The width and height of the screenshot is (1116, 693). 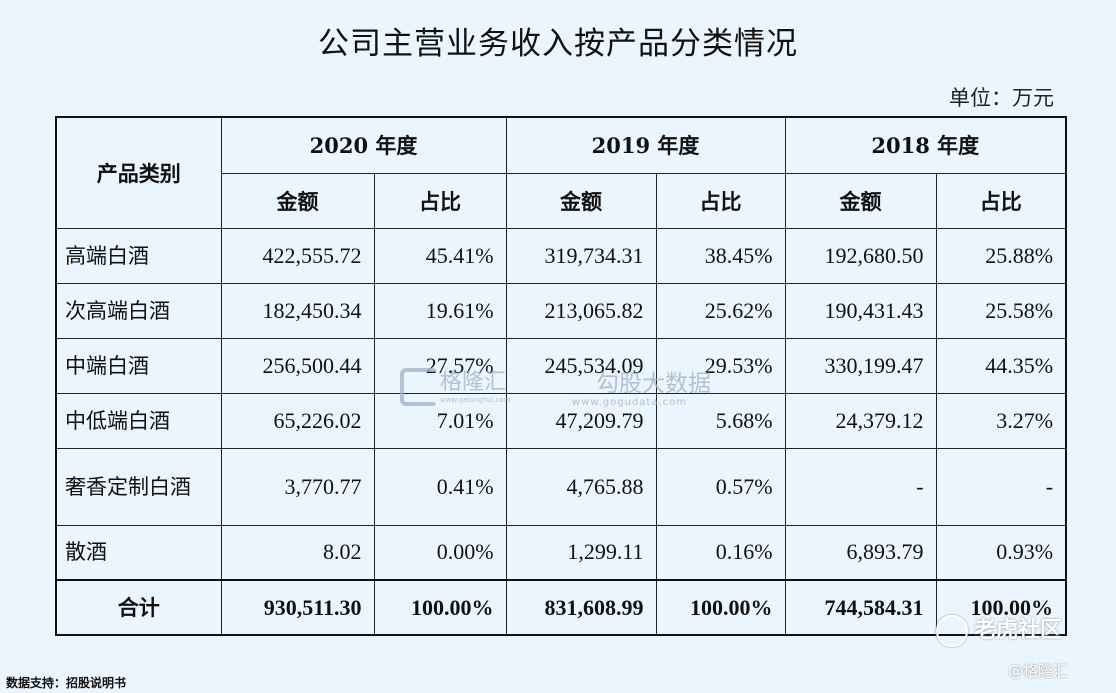 What do you see at coordinates (581, 255) in the screenshot?
I see `cell-amount-2019: 319,734.31` at bounding box center [581, 255].